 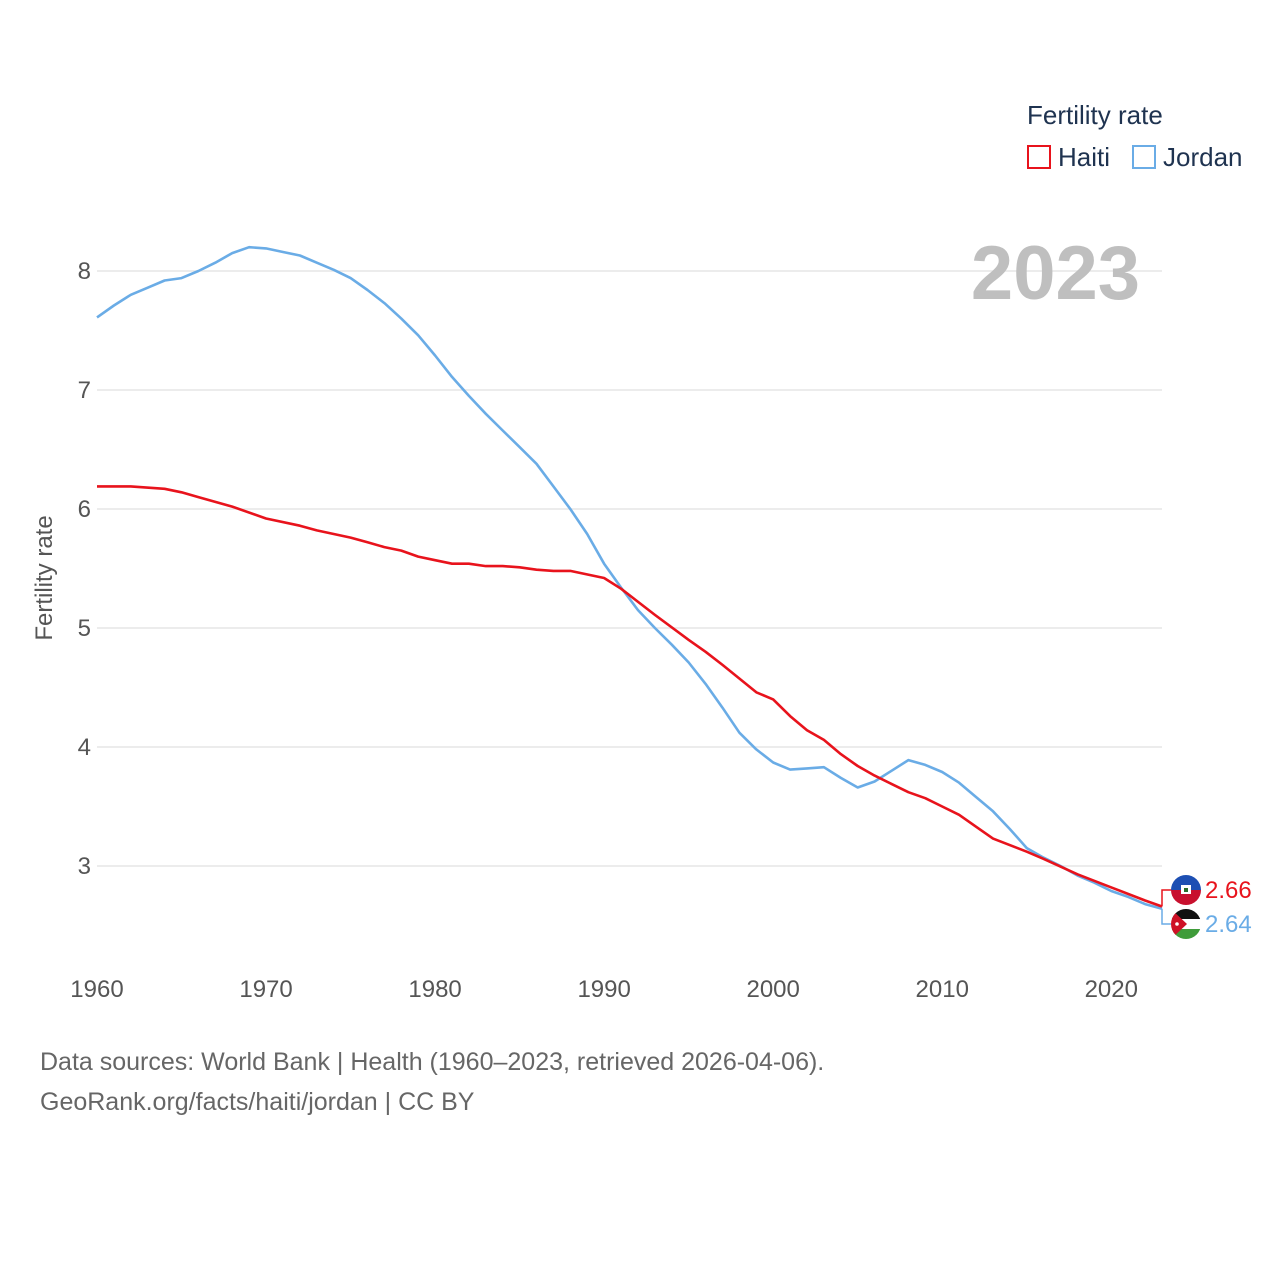 What do you see at coordinates (1186, 890) in the screenshot?
I see `haiti-flag-icon` at bounding box center [1186, 890].